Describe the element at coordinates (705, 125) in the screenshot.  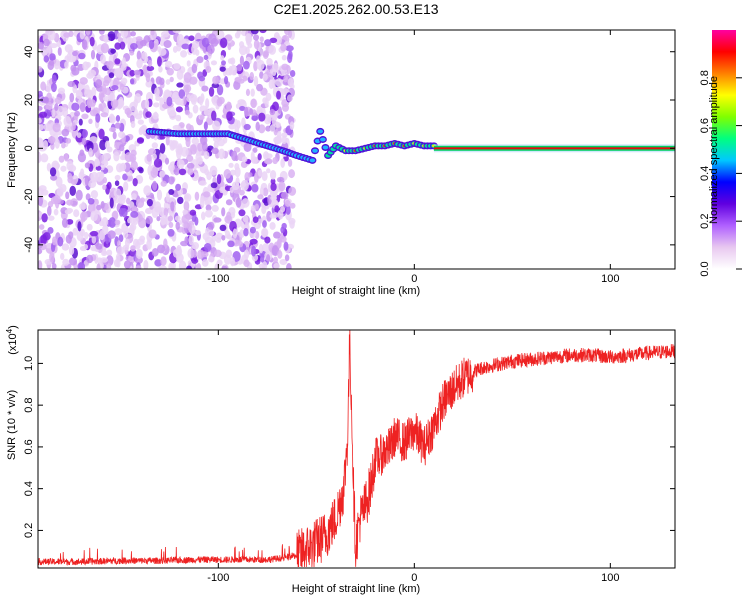
I see `colorbar-tick-label: 0.6` at that location.